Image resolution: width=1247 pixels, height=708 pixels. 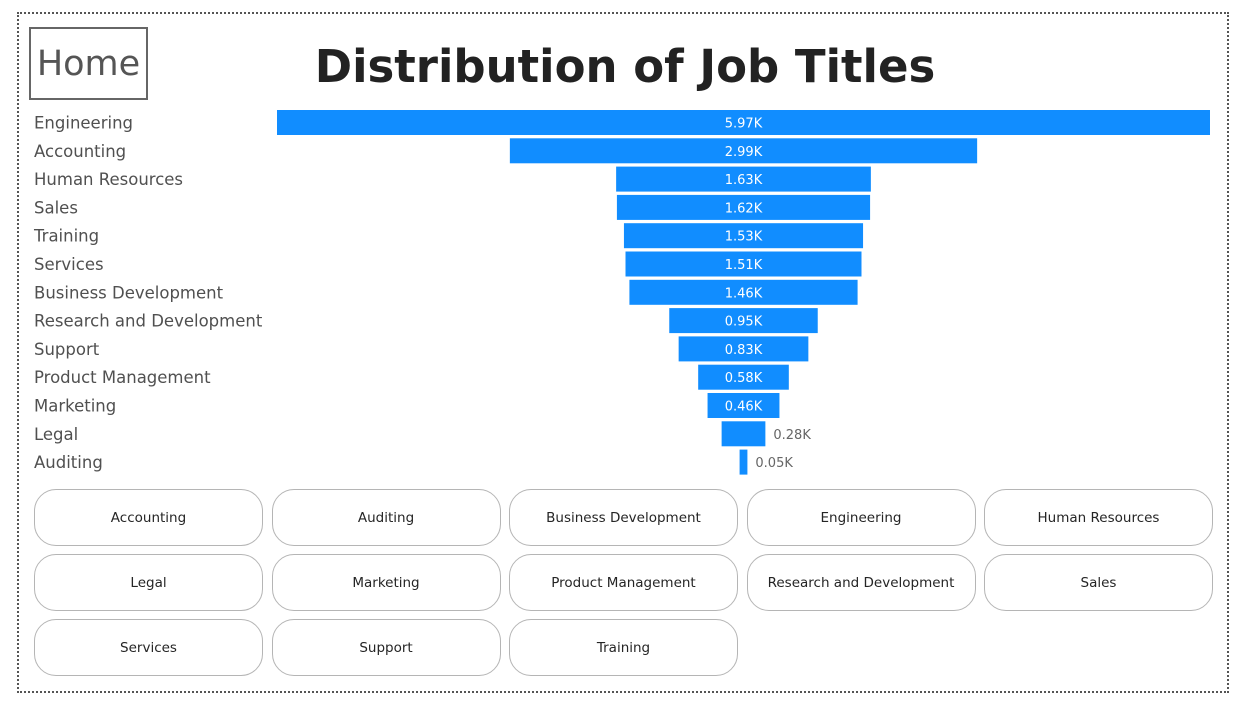 I want to click on home-button: Home, so click(x=88, y=63).